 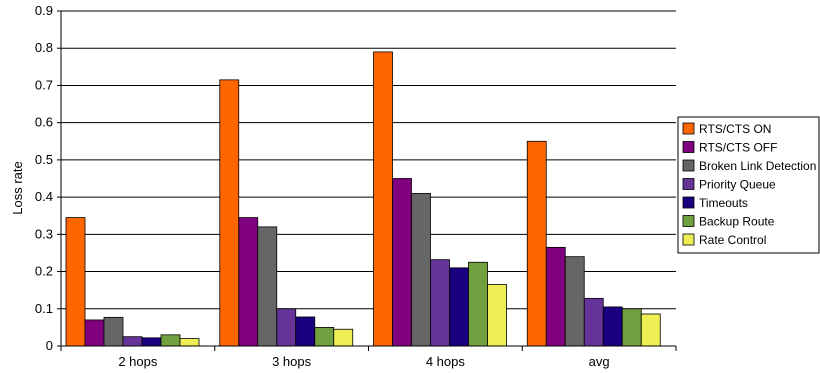 What do you see at coordinates (599, 361) in the screenshot?
I see `category-label: avg` at bounding box center [599, 361].